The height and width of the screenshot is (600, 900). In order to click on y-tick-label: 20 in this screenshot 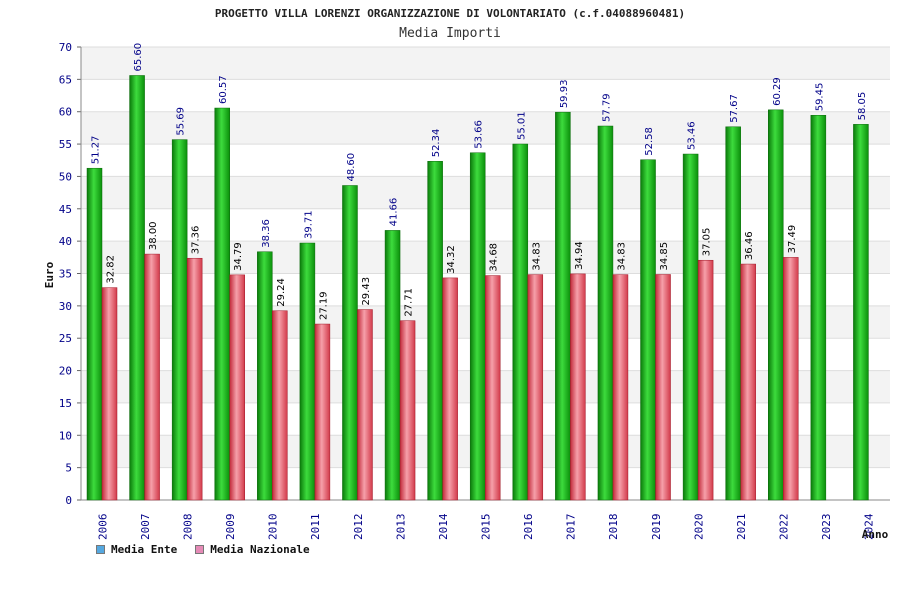, I will do `click(65, 371)`.